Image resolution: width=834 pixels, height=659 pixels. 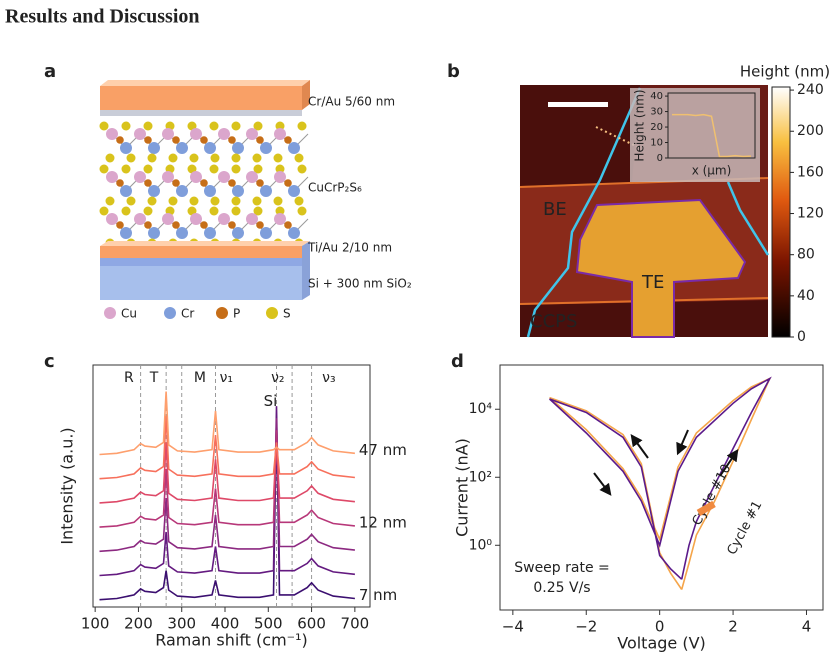 I want to click on x-tick-label: 500, so click(x=268, y=624).